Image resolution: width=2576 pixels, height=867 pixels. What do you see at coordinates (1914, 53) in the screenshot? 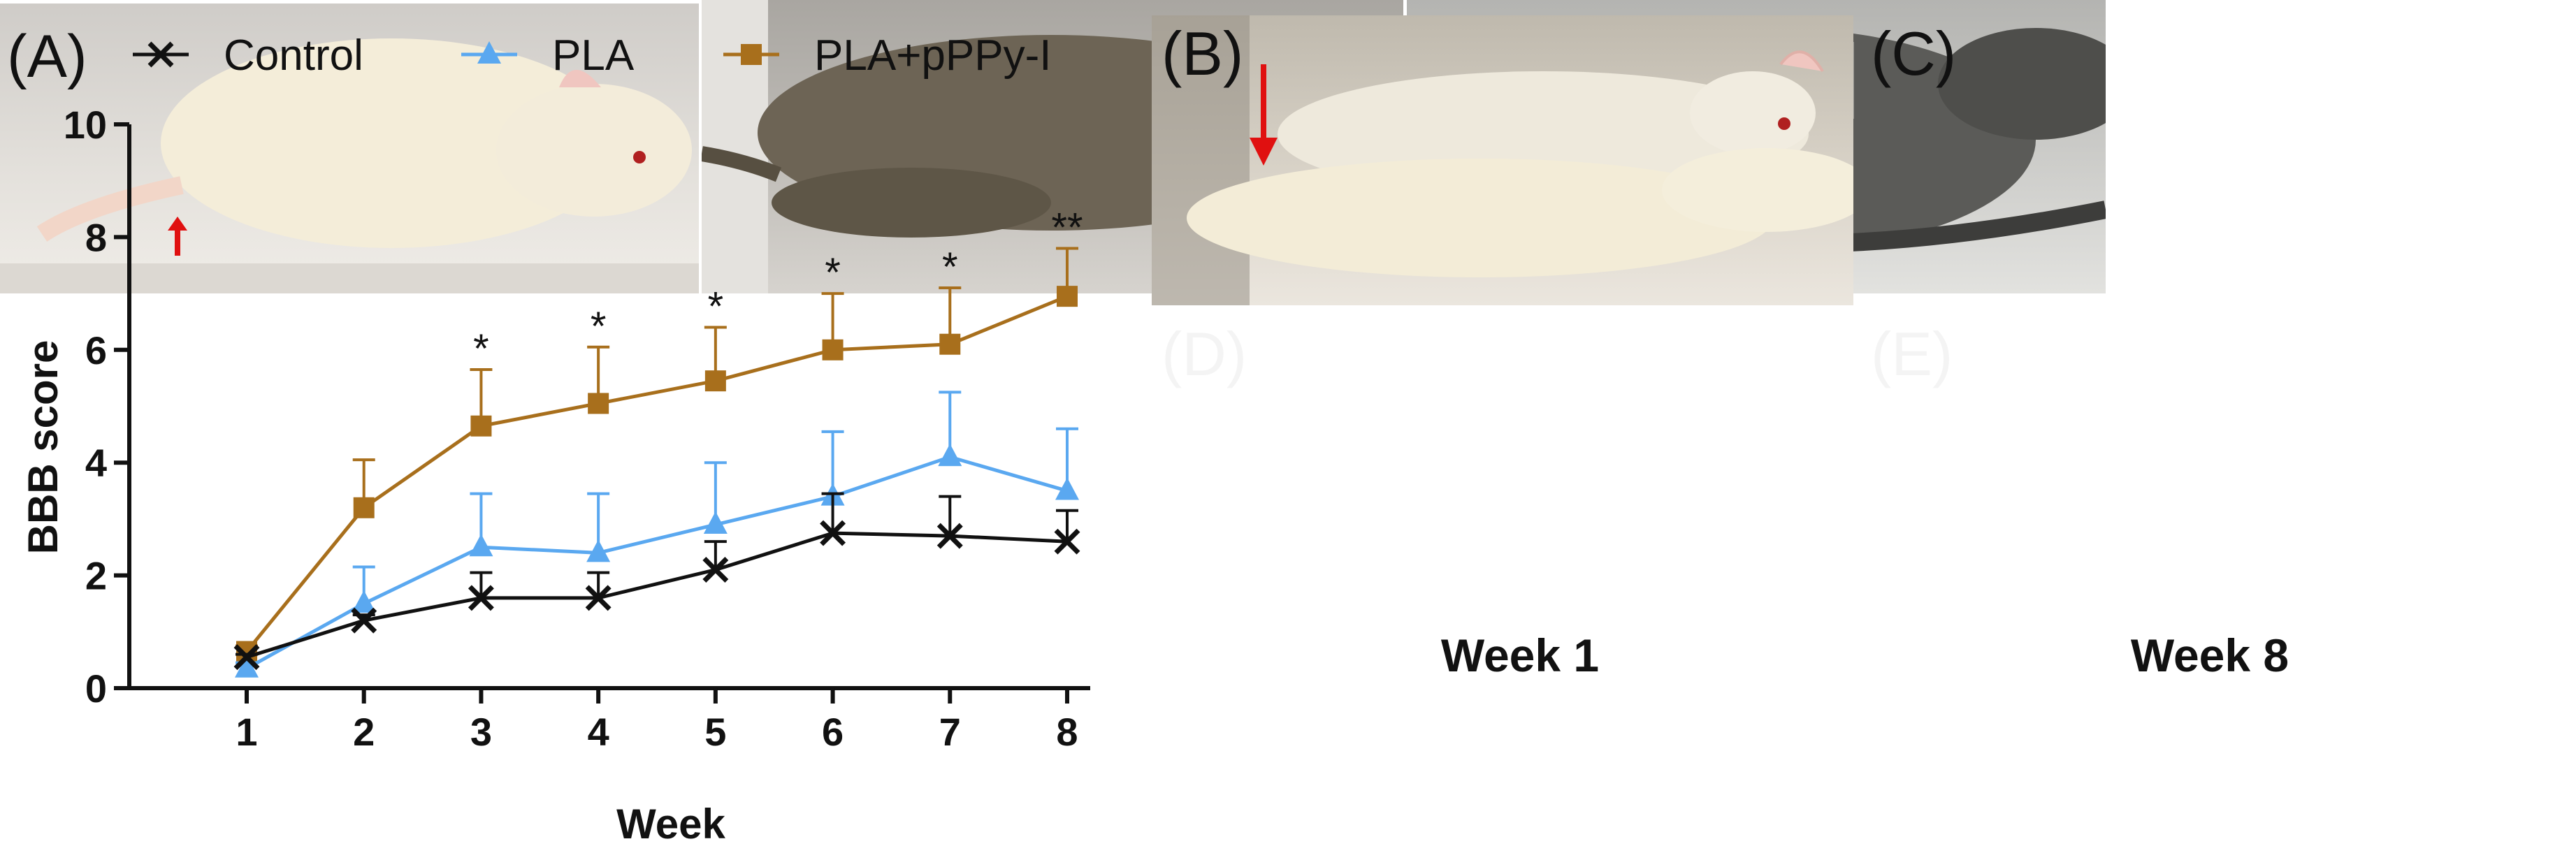
I see `panel-label-c: (C)` at bounding box center [1914, 53].